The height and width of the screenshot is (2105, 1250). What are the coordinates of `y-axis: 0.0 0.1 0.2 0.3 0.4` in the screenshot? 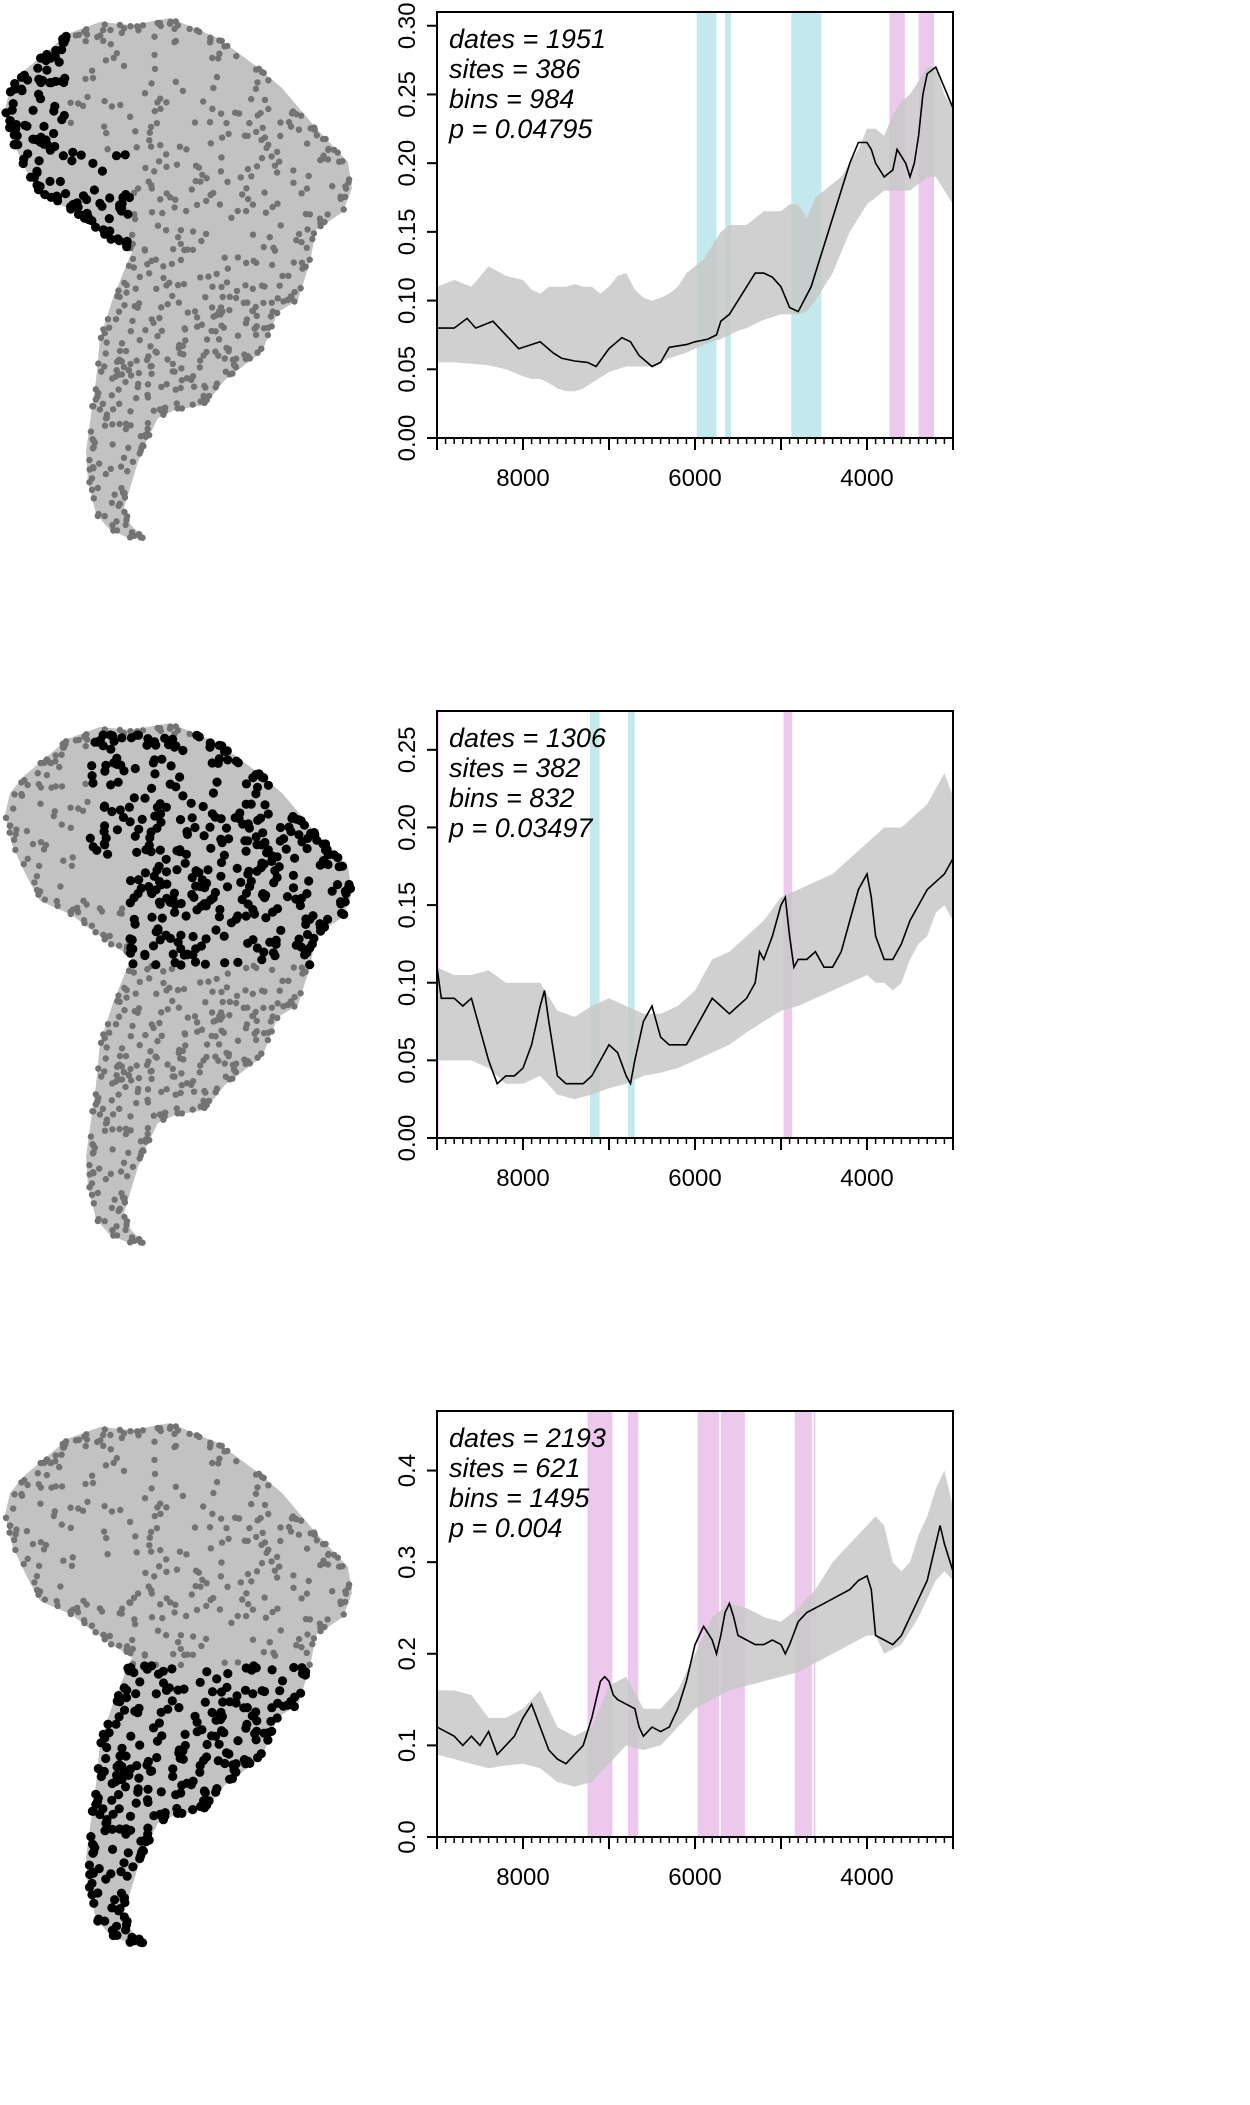 It's located at (415, 1654).